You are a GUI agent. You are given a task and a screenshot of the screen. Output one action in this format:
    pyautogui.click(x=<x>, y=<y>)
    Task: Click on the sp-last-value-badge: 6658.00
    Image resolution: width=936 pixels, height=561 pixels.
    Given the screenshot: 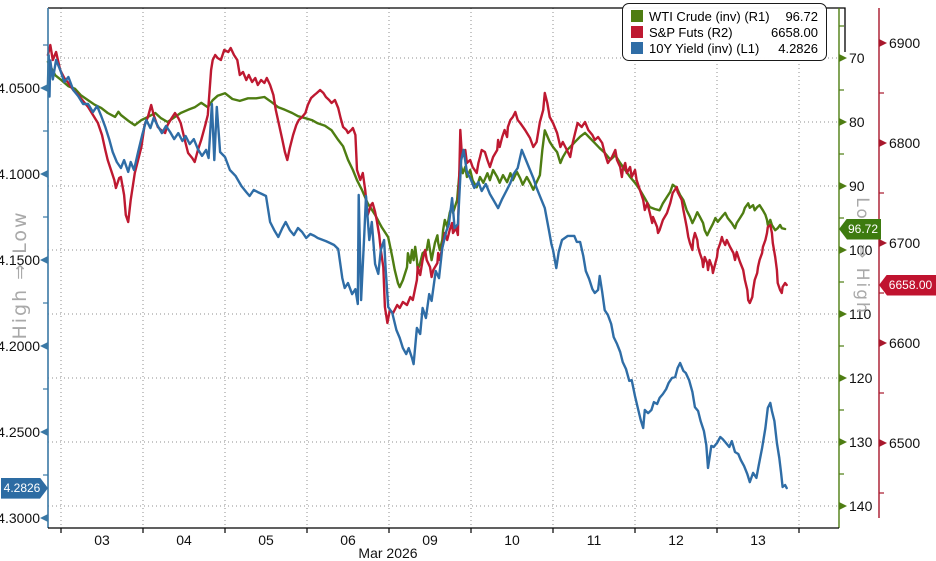 What is the action you would take?
    pyautogui.click(x=907, y=285)
    